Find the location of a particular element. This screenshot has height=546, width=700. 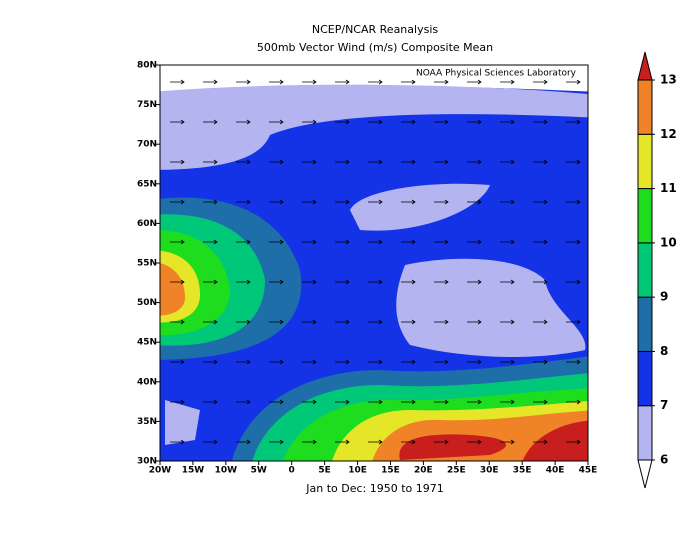

colorbar: 6 7 8 9 10 11 12 13 is located at coordinates (657, 270).